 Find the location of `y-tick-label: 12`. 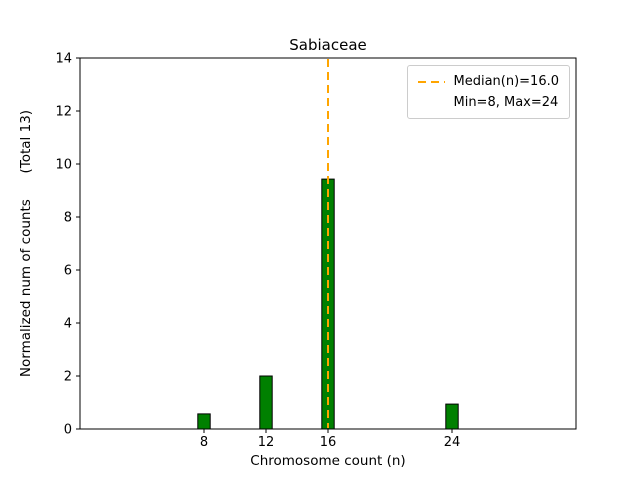

y-tick-label: 12 is located at coordinates (63, 112).